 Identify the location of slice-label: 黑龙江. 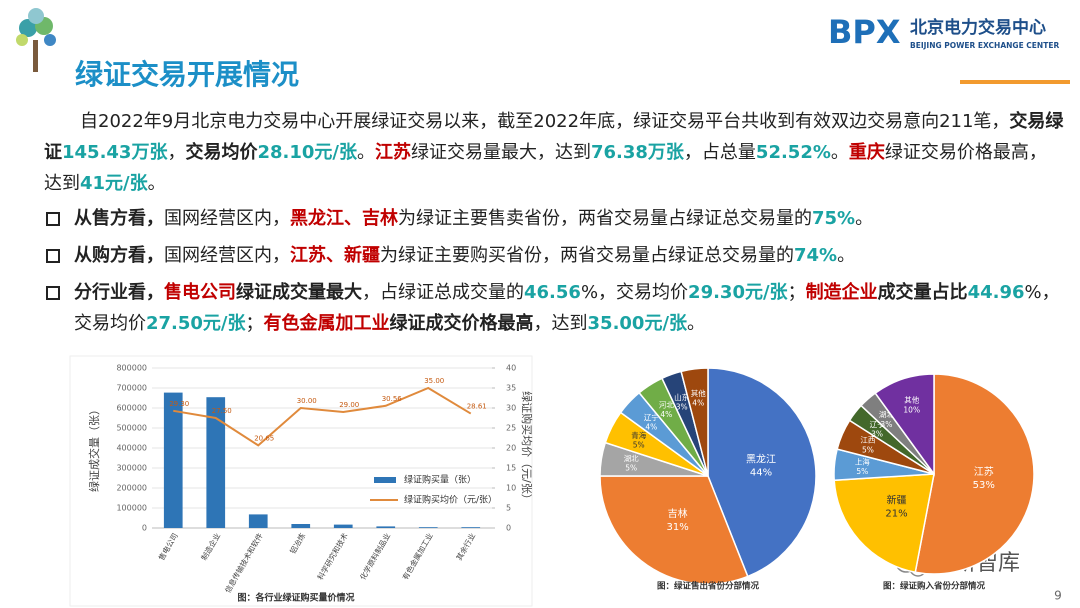
(761, 458).